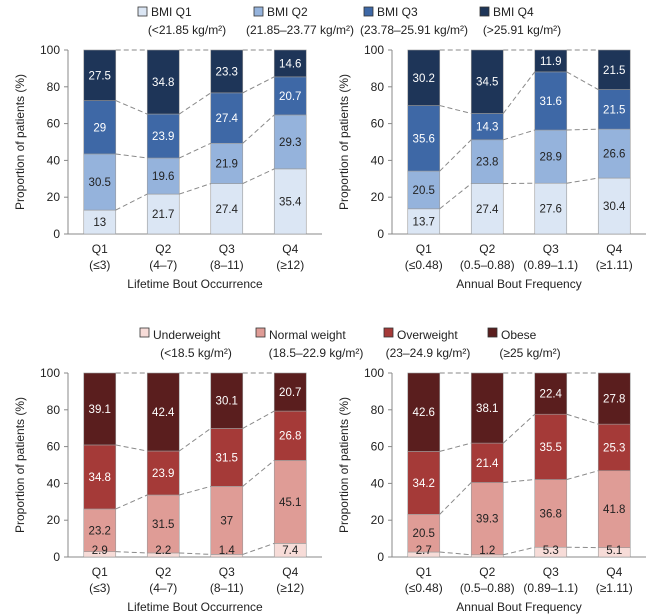  I want to click on x-tick-label-bottom: (≥1.11), so click(614, 265).